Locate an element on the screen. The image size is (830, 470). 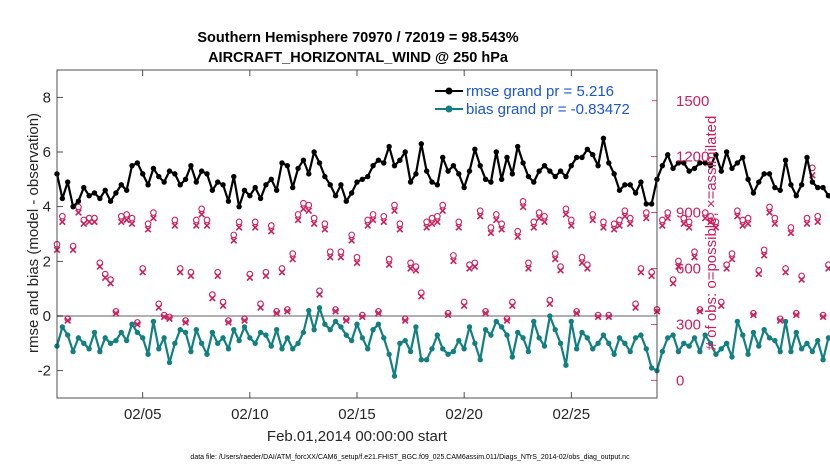
y-tick-left-label: 0 is located at coordinates (47, 316).